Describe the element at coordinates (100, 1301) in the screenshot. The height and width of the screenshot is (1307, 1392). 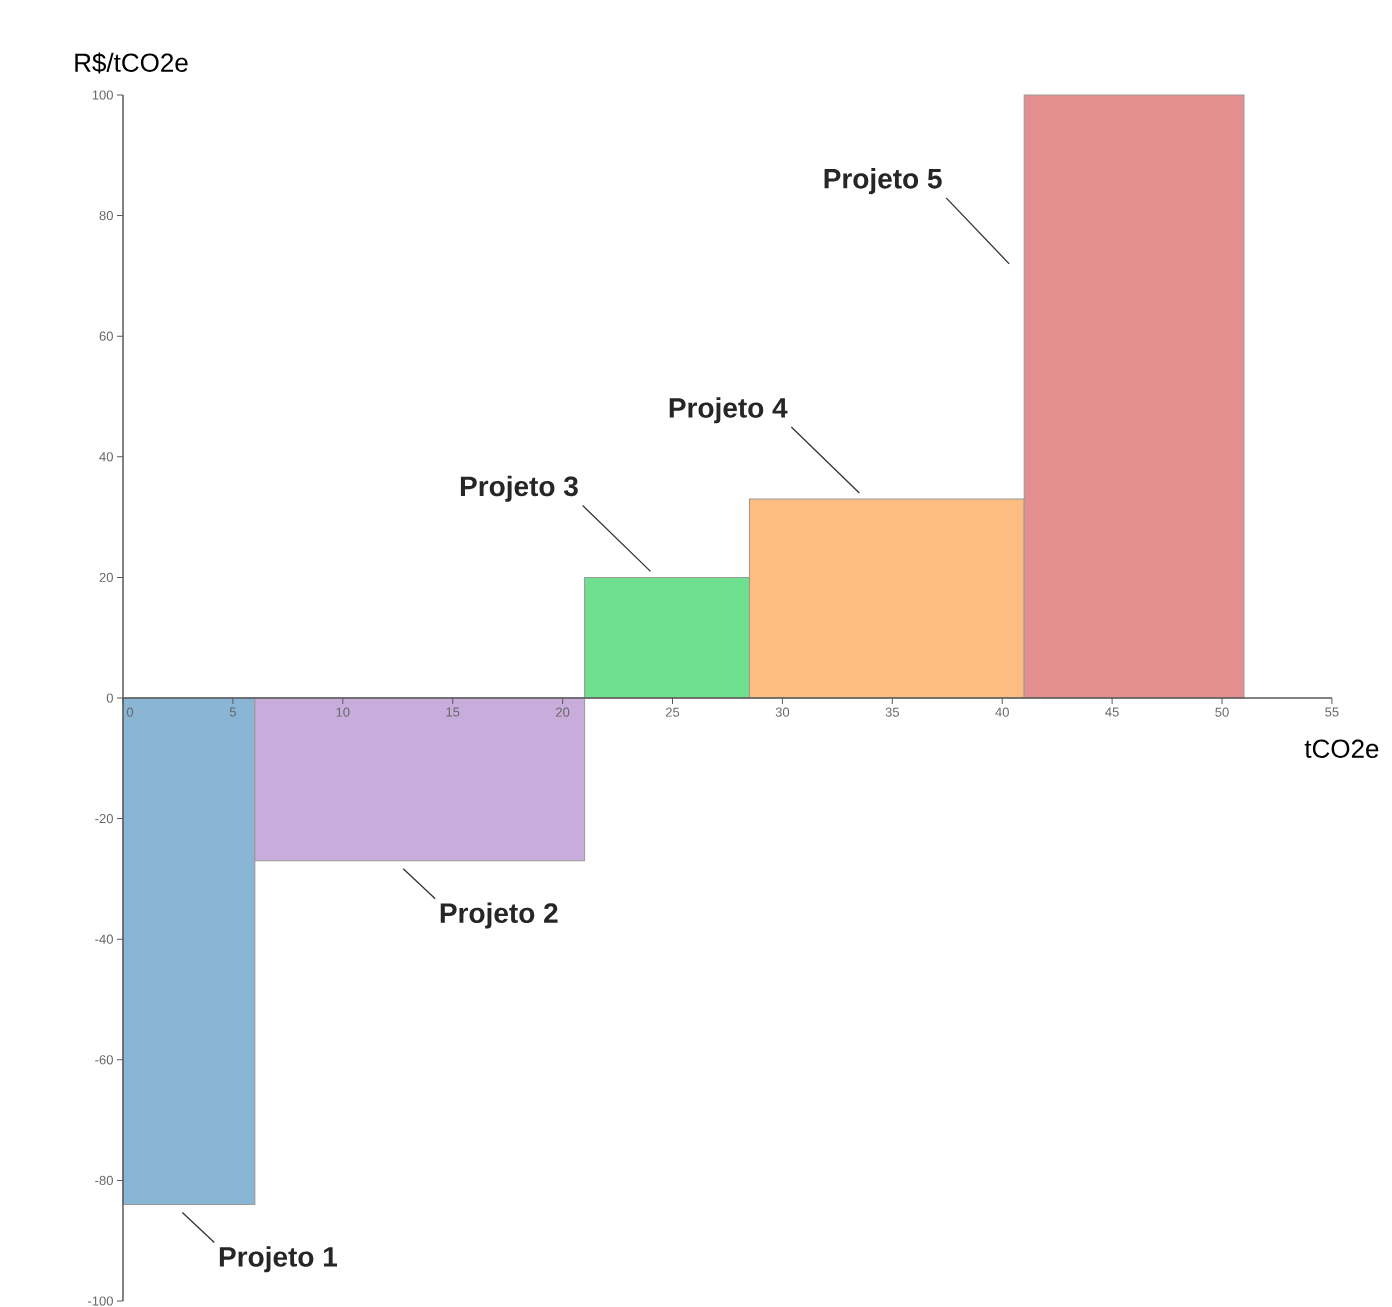
I see `y-tick-label: -100` at that location.